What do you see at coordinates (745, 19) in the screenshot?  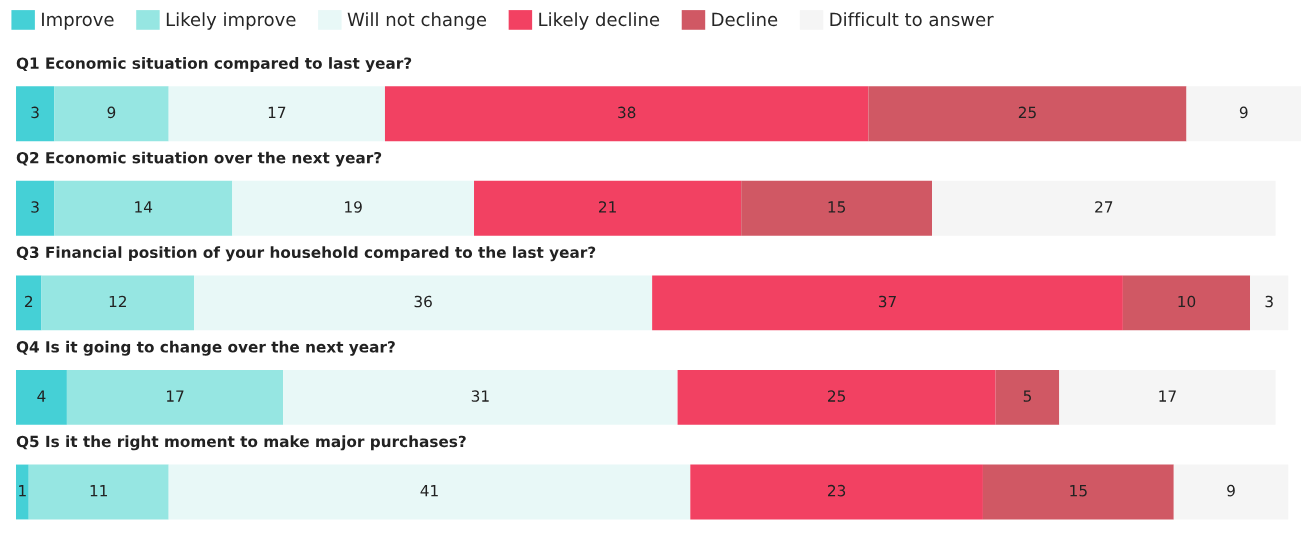 I see `legend-label: Decline` at bounding box center [745, 19].